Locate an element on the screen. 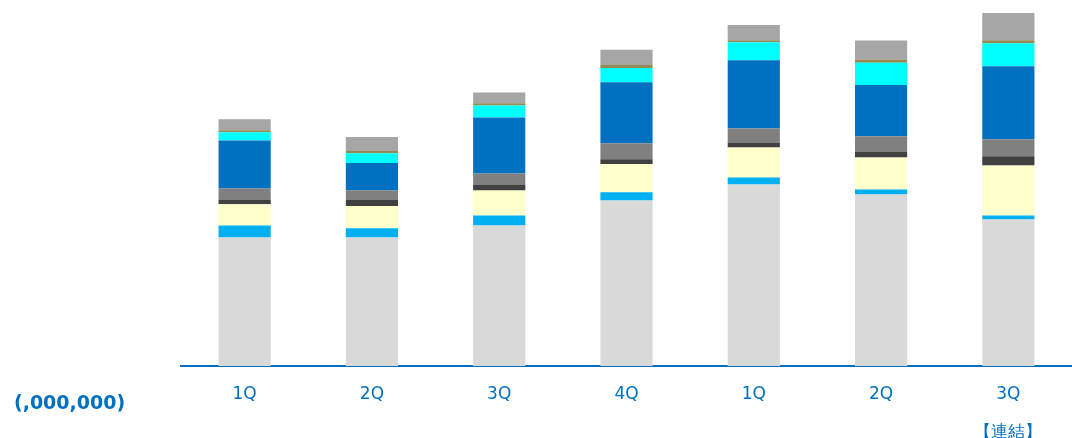 This screenshot has height=438, width=1072. text: (,000,000) is located at coordinates (70, 401).